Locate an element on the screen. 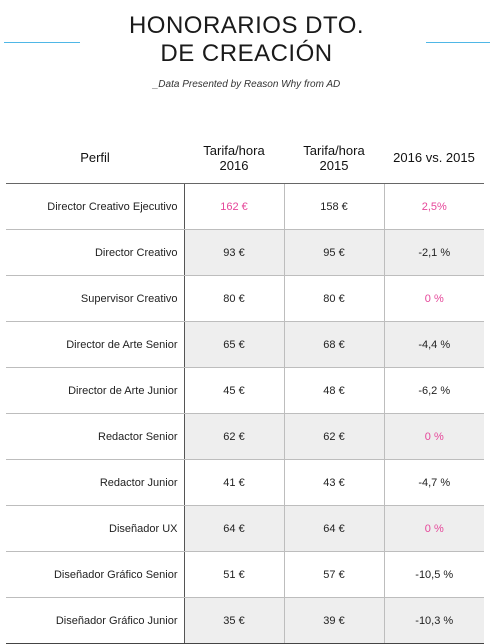  cell-tarifa-2015: 39 € is located at coordinates (333, 620).